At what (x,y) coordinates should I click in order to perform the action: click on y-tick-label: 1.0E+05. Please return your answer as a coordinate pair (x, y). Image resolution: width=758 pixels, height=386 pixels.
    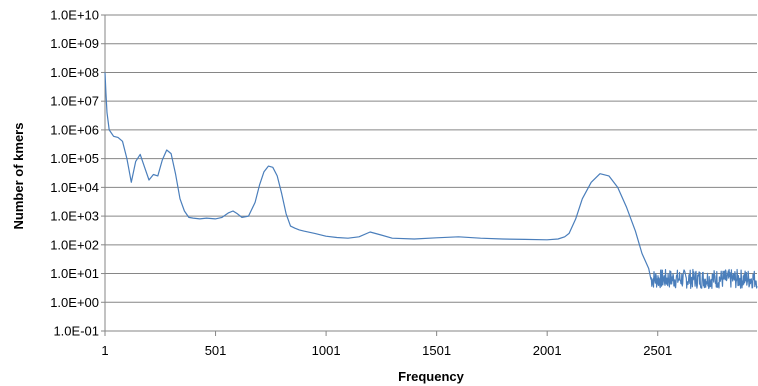
    Looking at the image, I should click on (74, 158).